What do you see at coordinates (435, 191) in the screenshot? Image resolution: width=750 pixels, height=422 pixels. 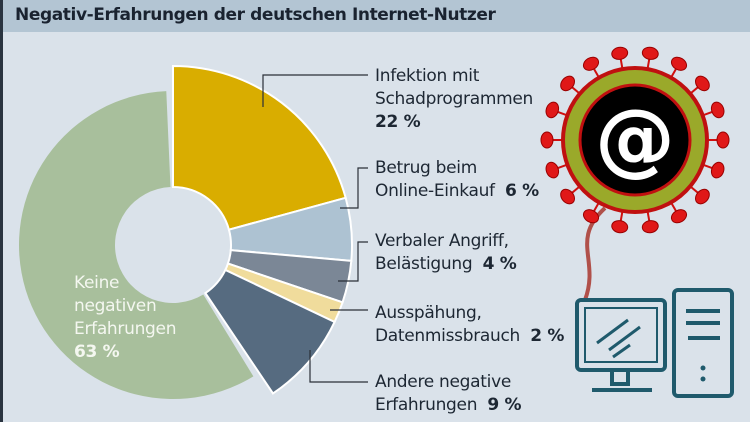 I see `label-line: Online-Einkauf` at bounding box center [435, 191].